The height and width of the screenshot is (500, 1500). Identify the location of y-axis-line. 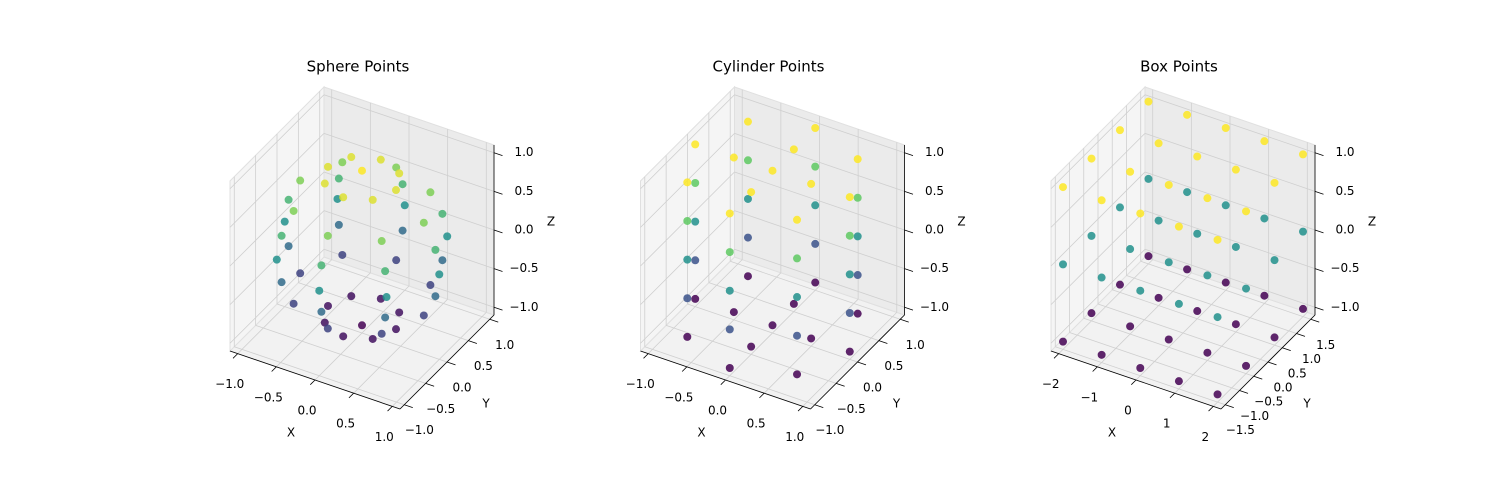
(1268, 362).